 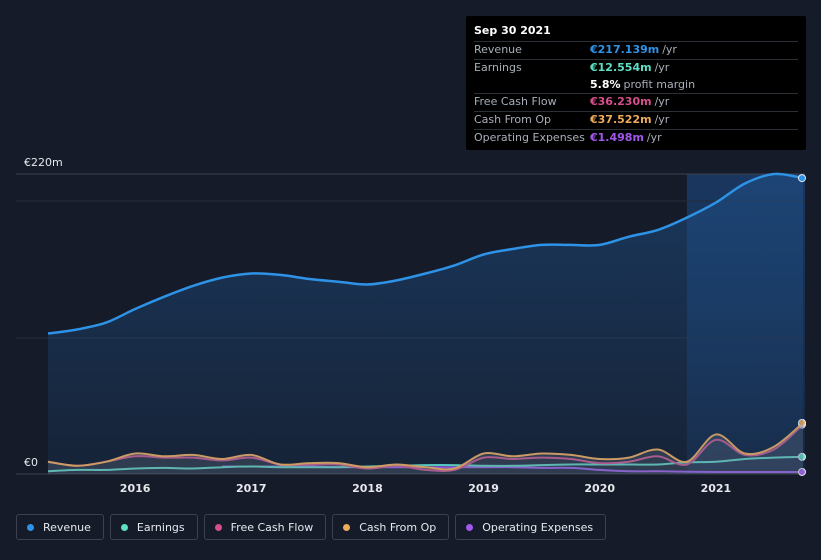 I want to click on tooltip-row-value: €217.139m, so click(x=625, y=49).